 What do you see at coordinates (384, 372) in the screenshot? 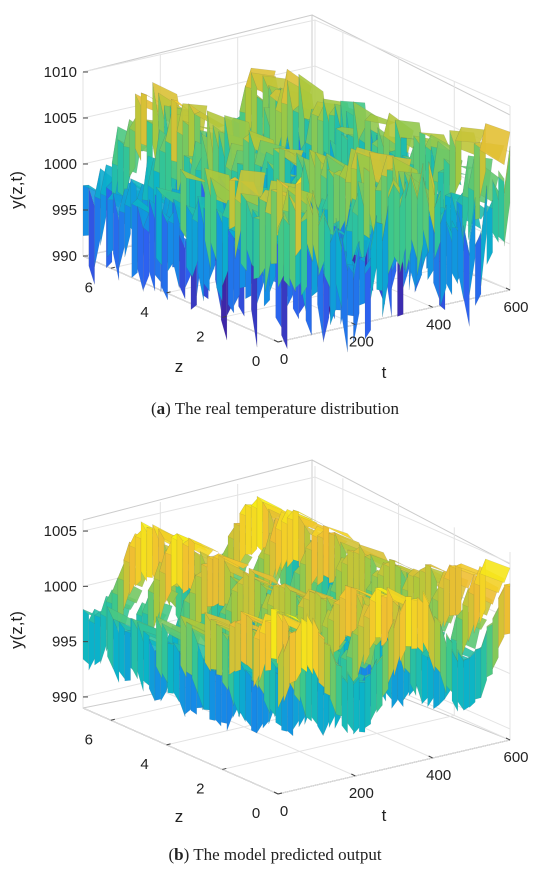
I see `t-axis-label: t` at bounding box center [384, 372].